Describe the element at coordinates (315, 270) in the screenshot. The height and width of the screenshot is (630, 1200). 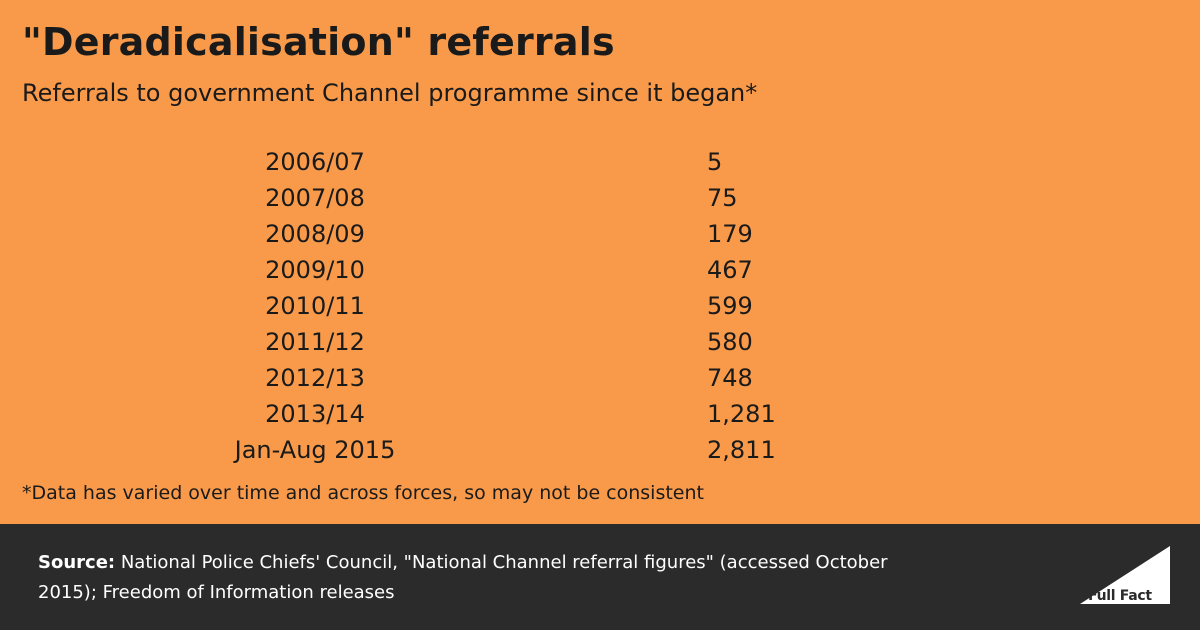
I see `period-cell: 2009/10` at that location.